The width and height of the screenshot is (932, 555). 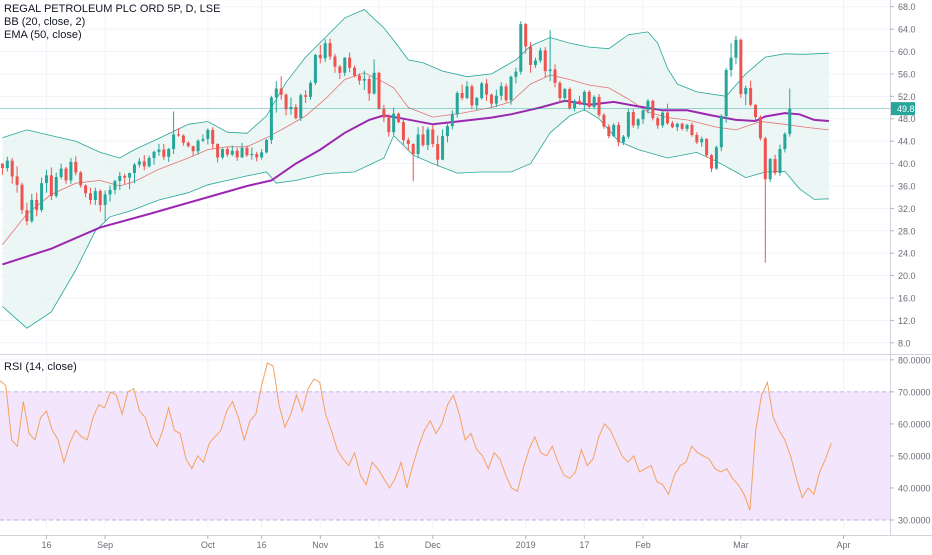 What do you see at coordinates (914, 488) in the screenshot?
I see `rsi-tick-label: 40.0000` at bounding box center [914, 488].